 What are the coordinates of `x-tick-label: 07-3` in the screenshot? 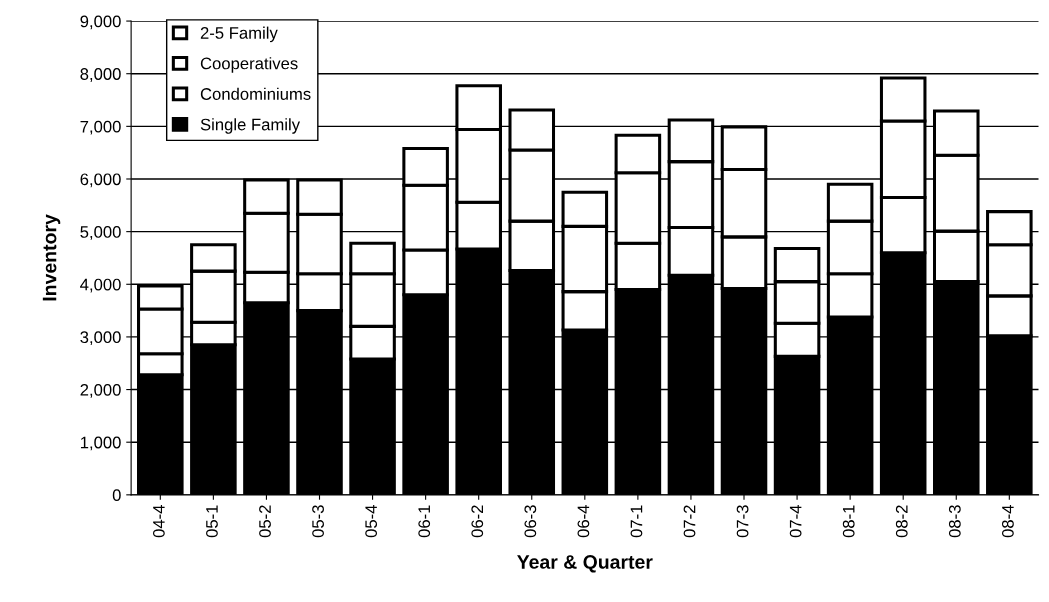 It's located at (742, 521).